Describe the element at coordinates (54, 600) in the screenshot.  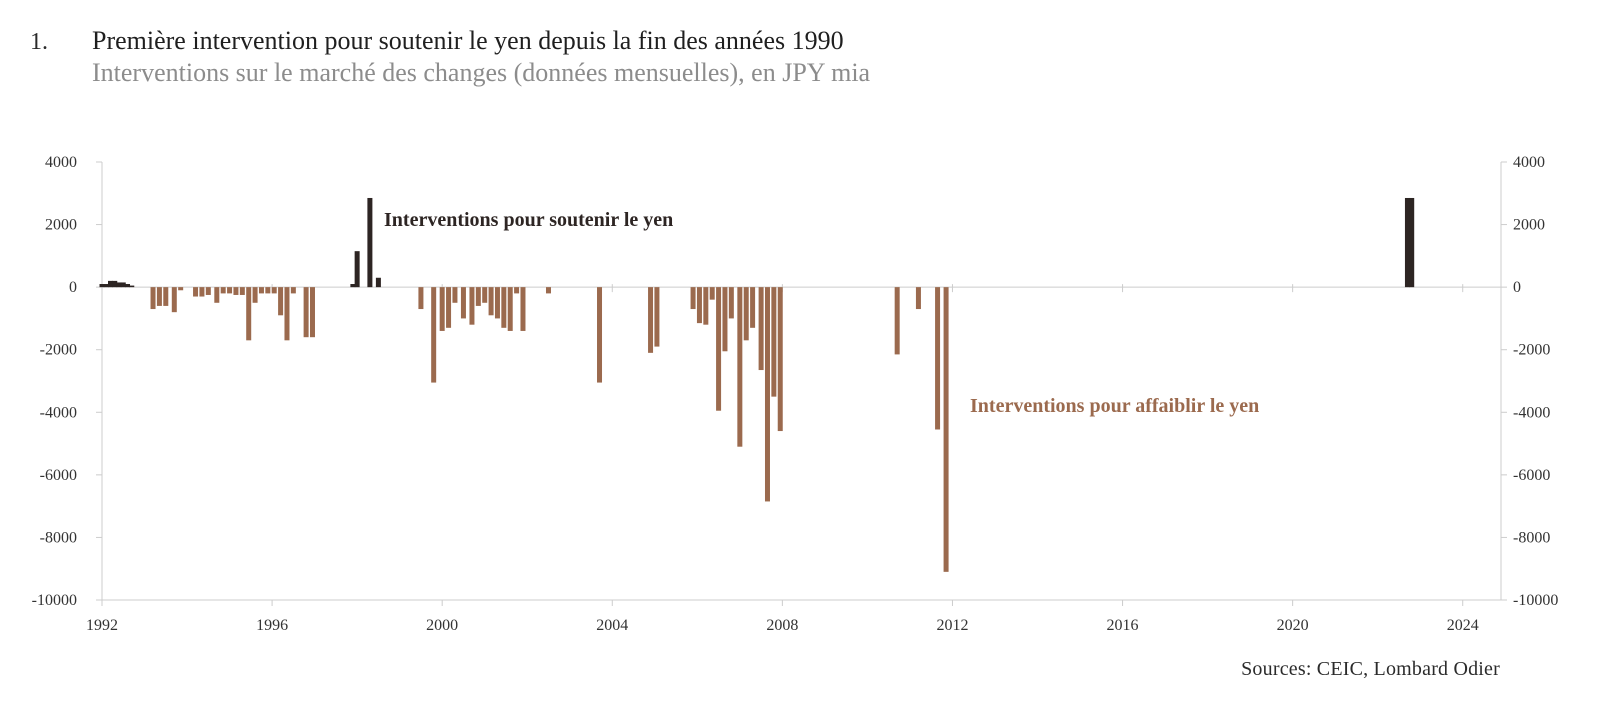
I see `y-tick-label-left: -10000` at that location.